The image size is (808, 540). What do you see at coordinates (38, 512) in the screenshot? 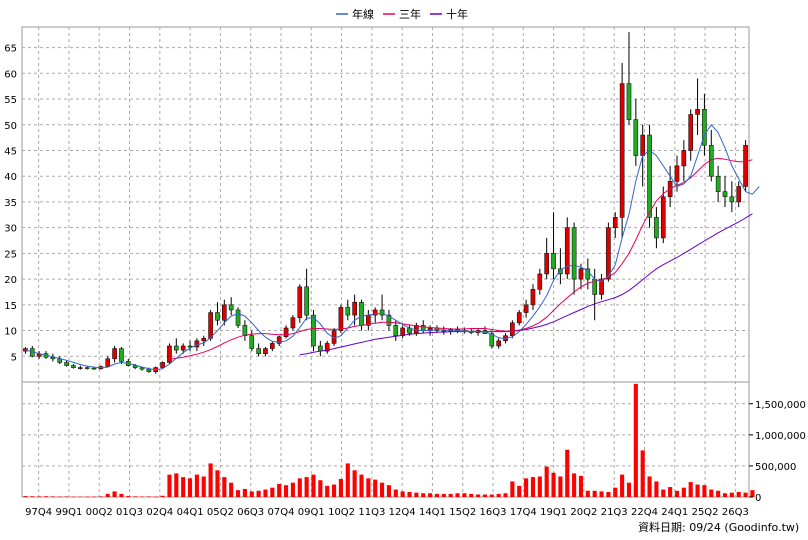
I see `x-tick-label: 97Q4` at bounding box center [38, 512].